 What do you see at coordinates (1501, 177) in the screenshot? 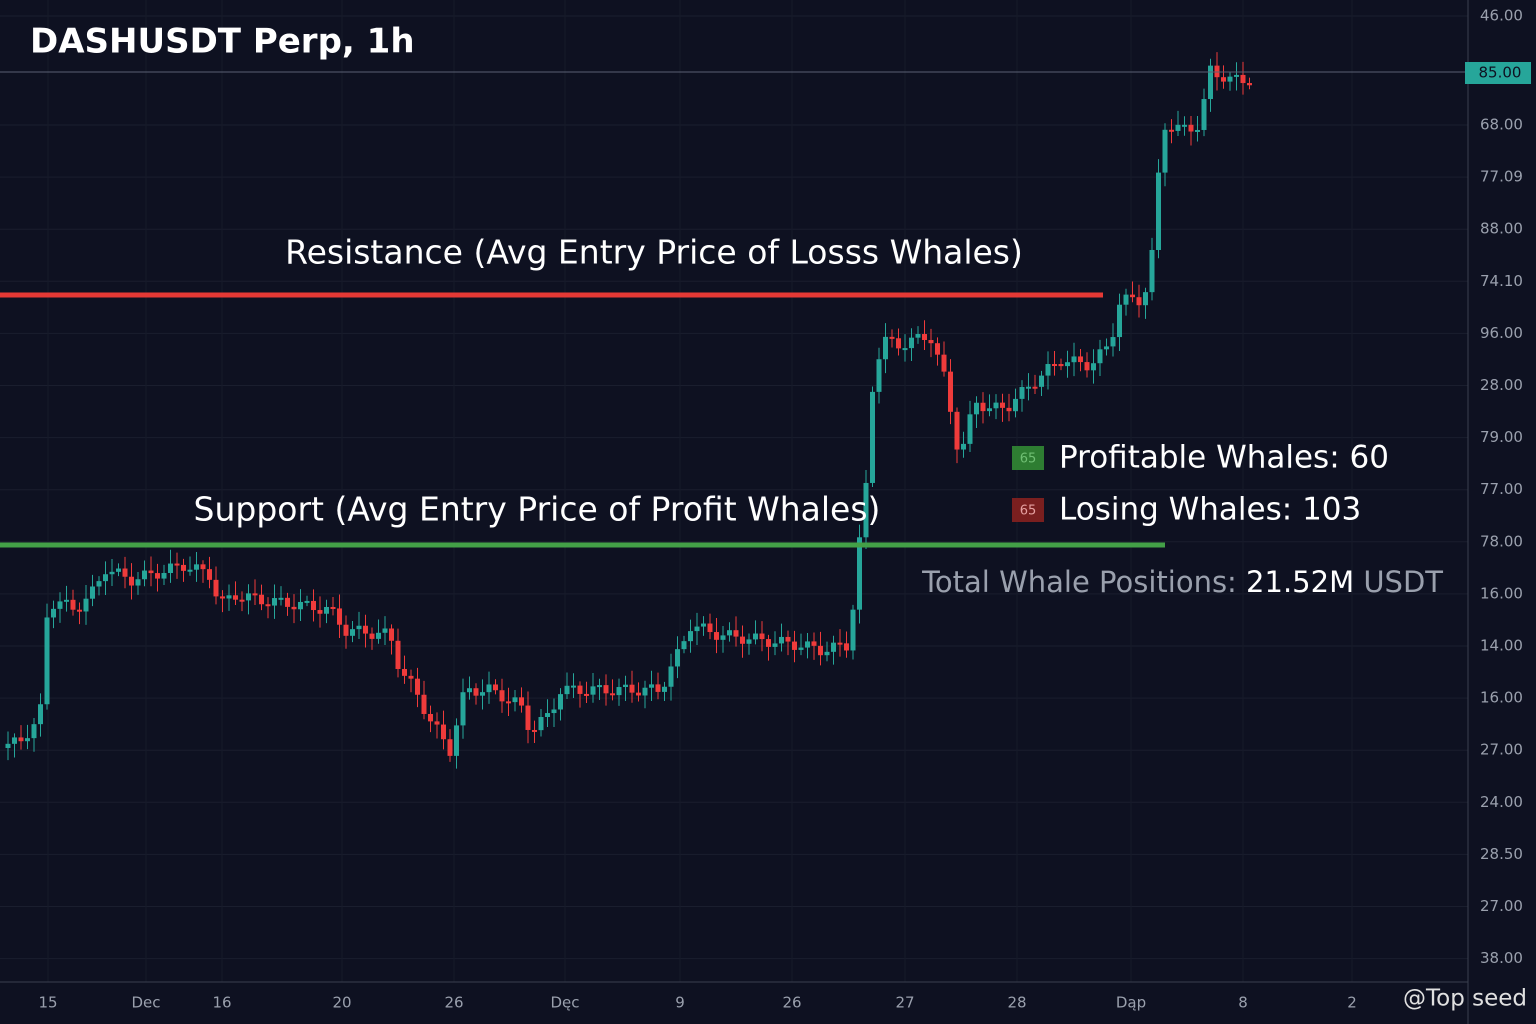
I see `price-label: 77.09` at bounding box center [1501, 177].